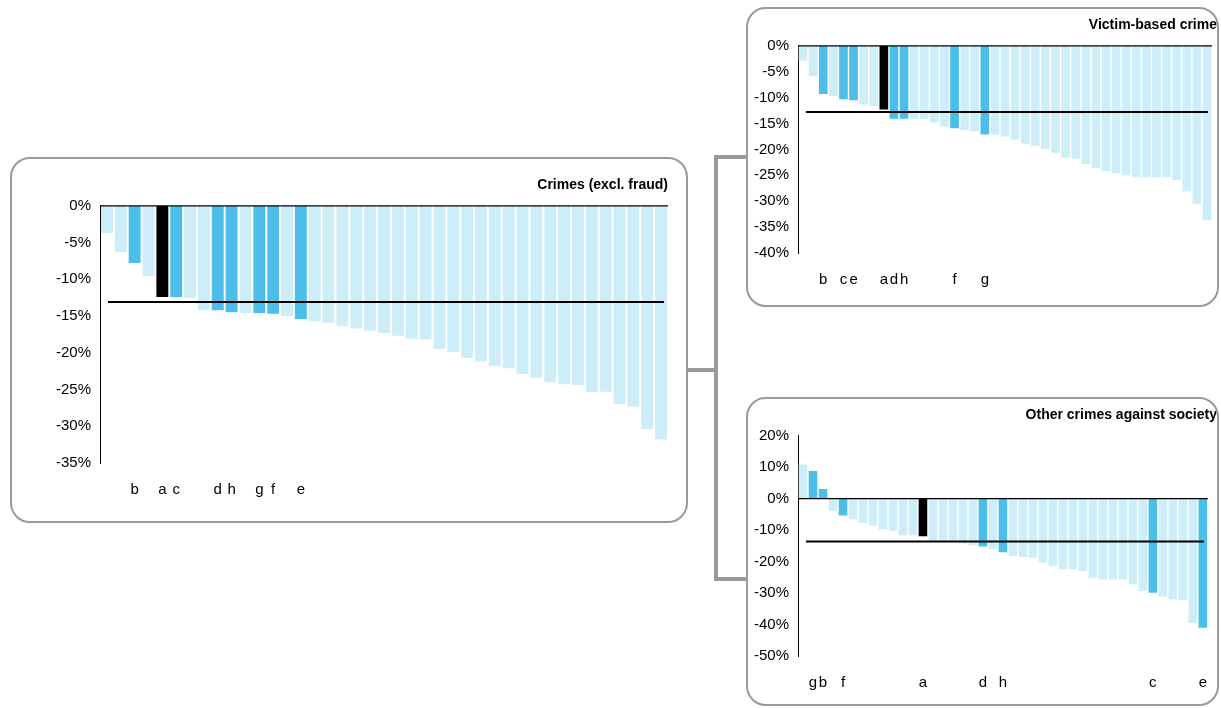 This screenshot has width=1221, height=708. Describe the element at coordinates (771, 655) in the screenshot. I see `y-tick-label: -50%` at that location.